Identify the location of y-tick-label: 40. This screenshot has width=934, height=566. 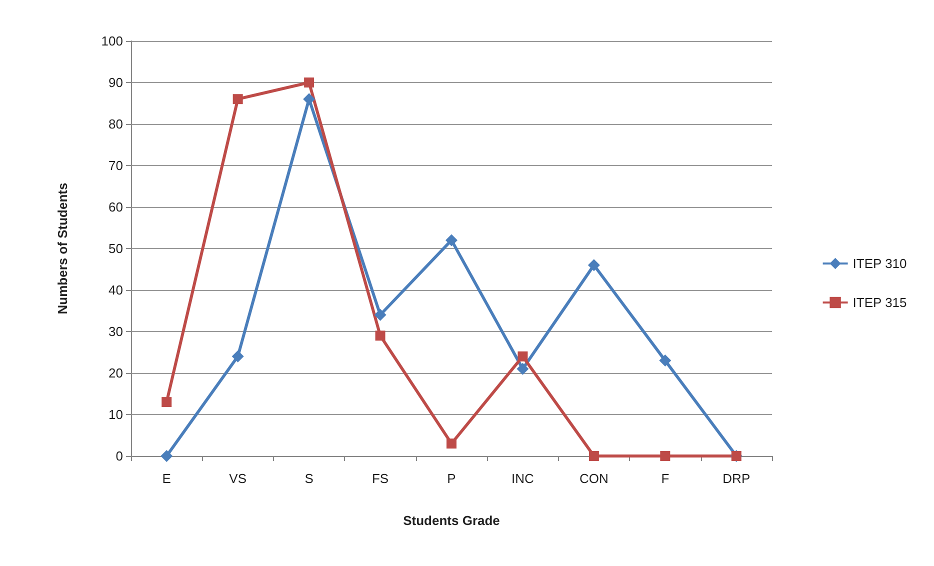
(115, 290).